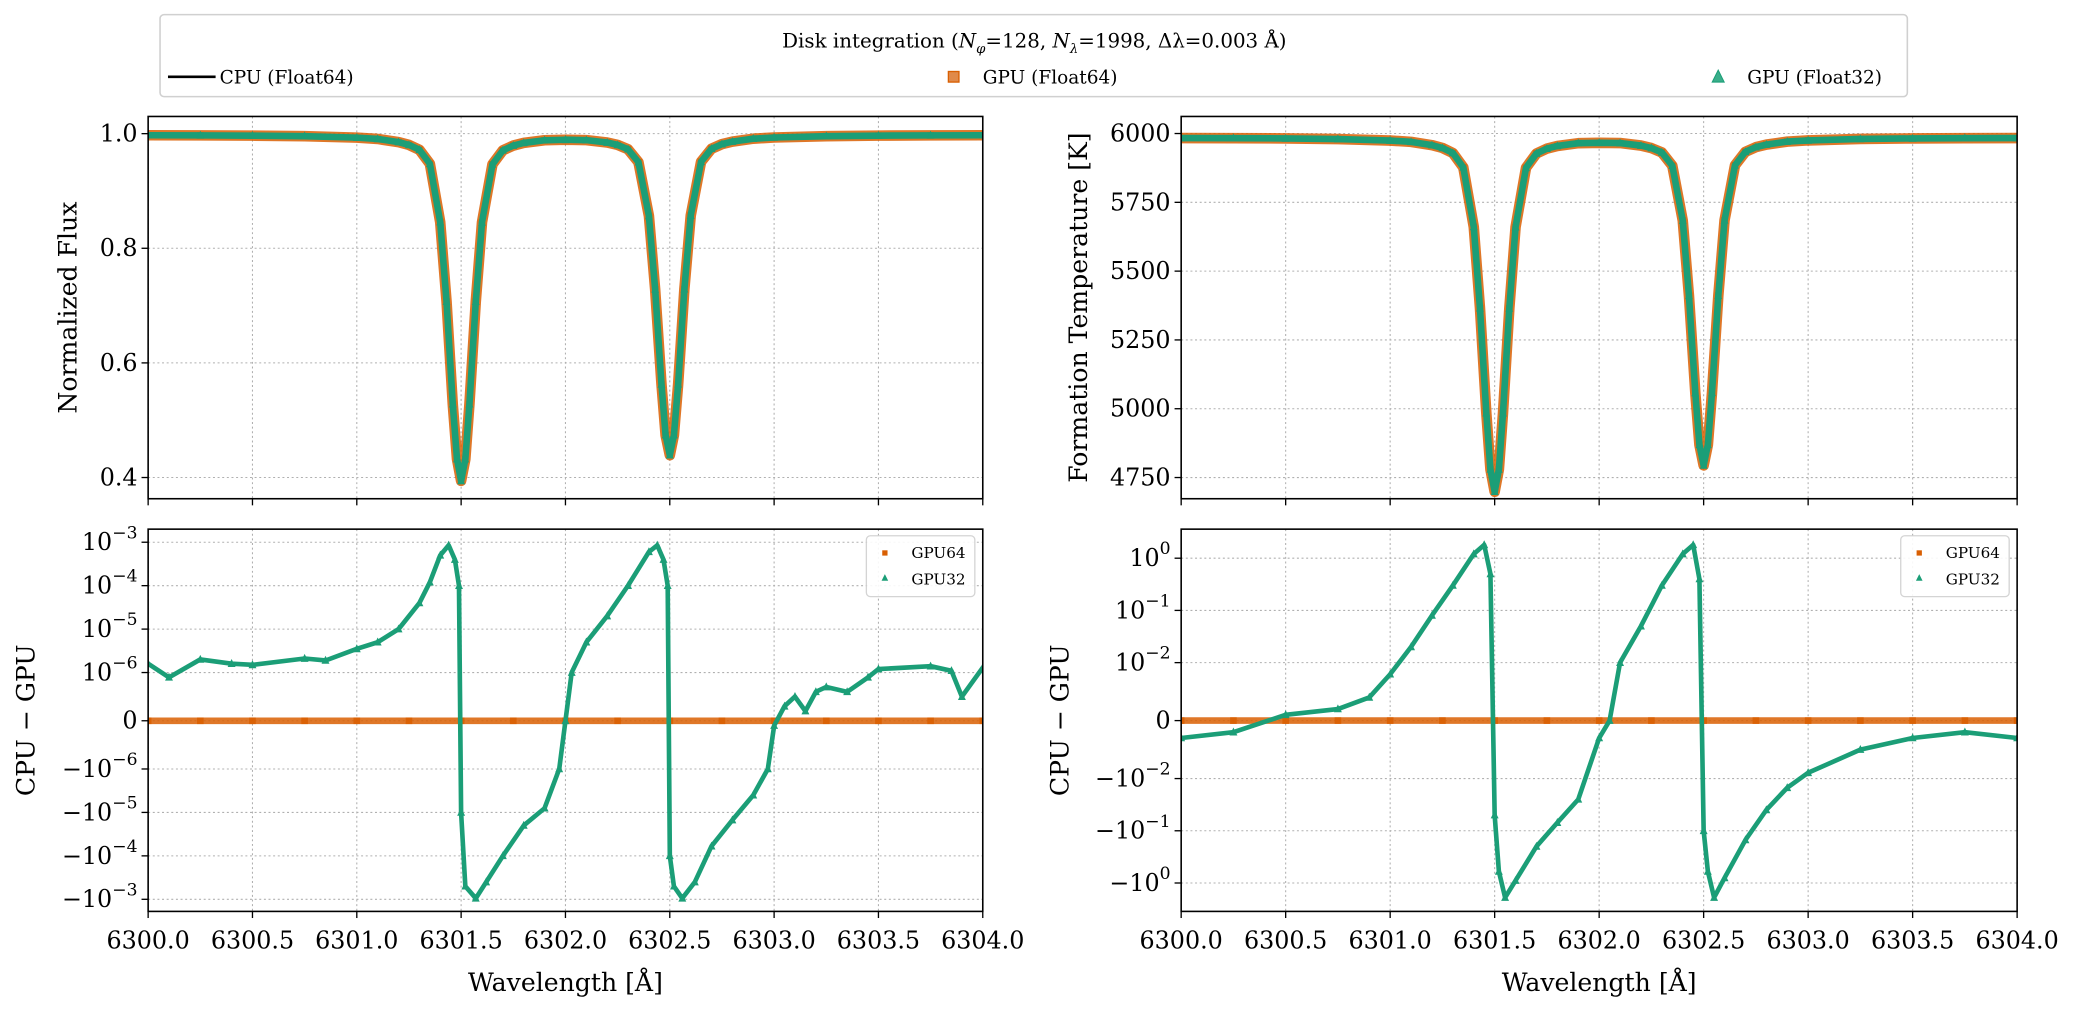 The width and height of the screenshot is (2074, 1012). Describe the element at coordinates (119, 134) in the screenshot. I see `y-tick-label: 1.0` at that location.